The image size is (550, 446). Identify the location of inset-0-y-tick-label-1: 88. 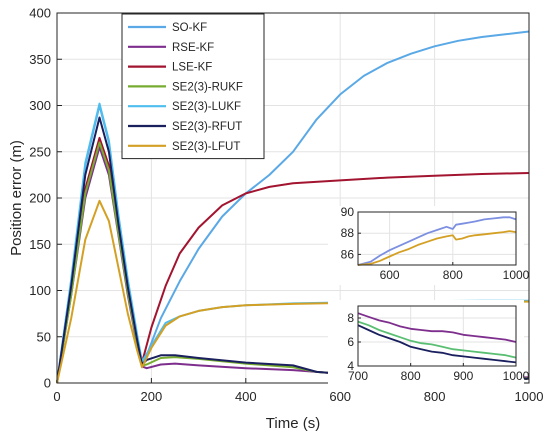
(348, 233).